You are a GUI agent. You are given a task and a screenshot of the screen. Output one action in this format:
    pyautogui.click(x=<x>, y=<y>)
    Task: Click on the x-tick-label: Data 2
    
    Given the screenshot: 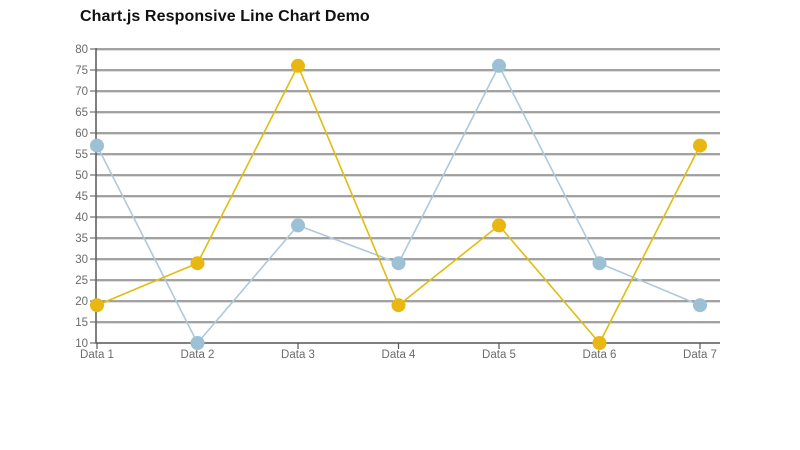 What is the action you would take?
    pyautogui.click(x=198, y=355)
    